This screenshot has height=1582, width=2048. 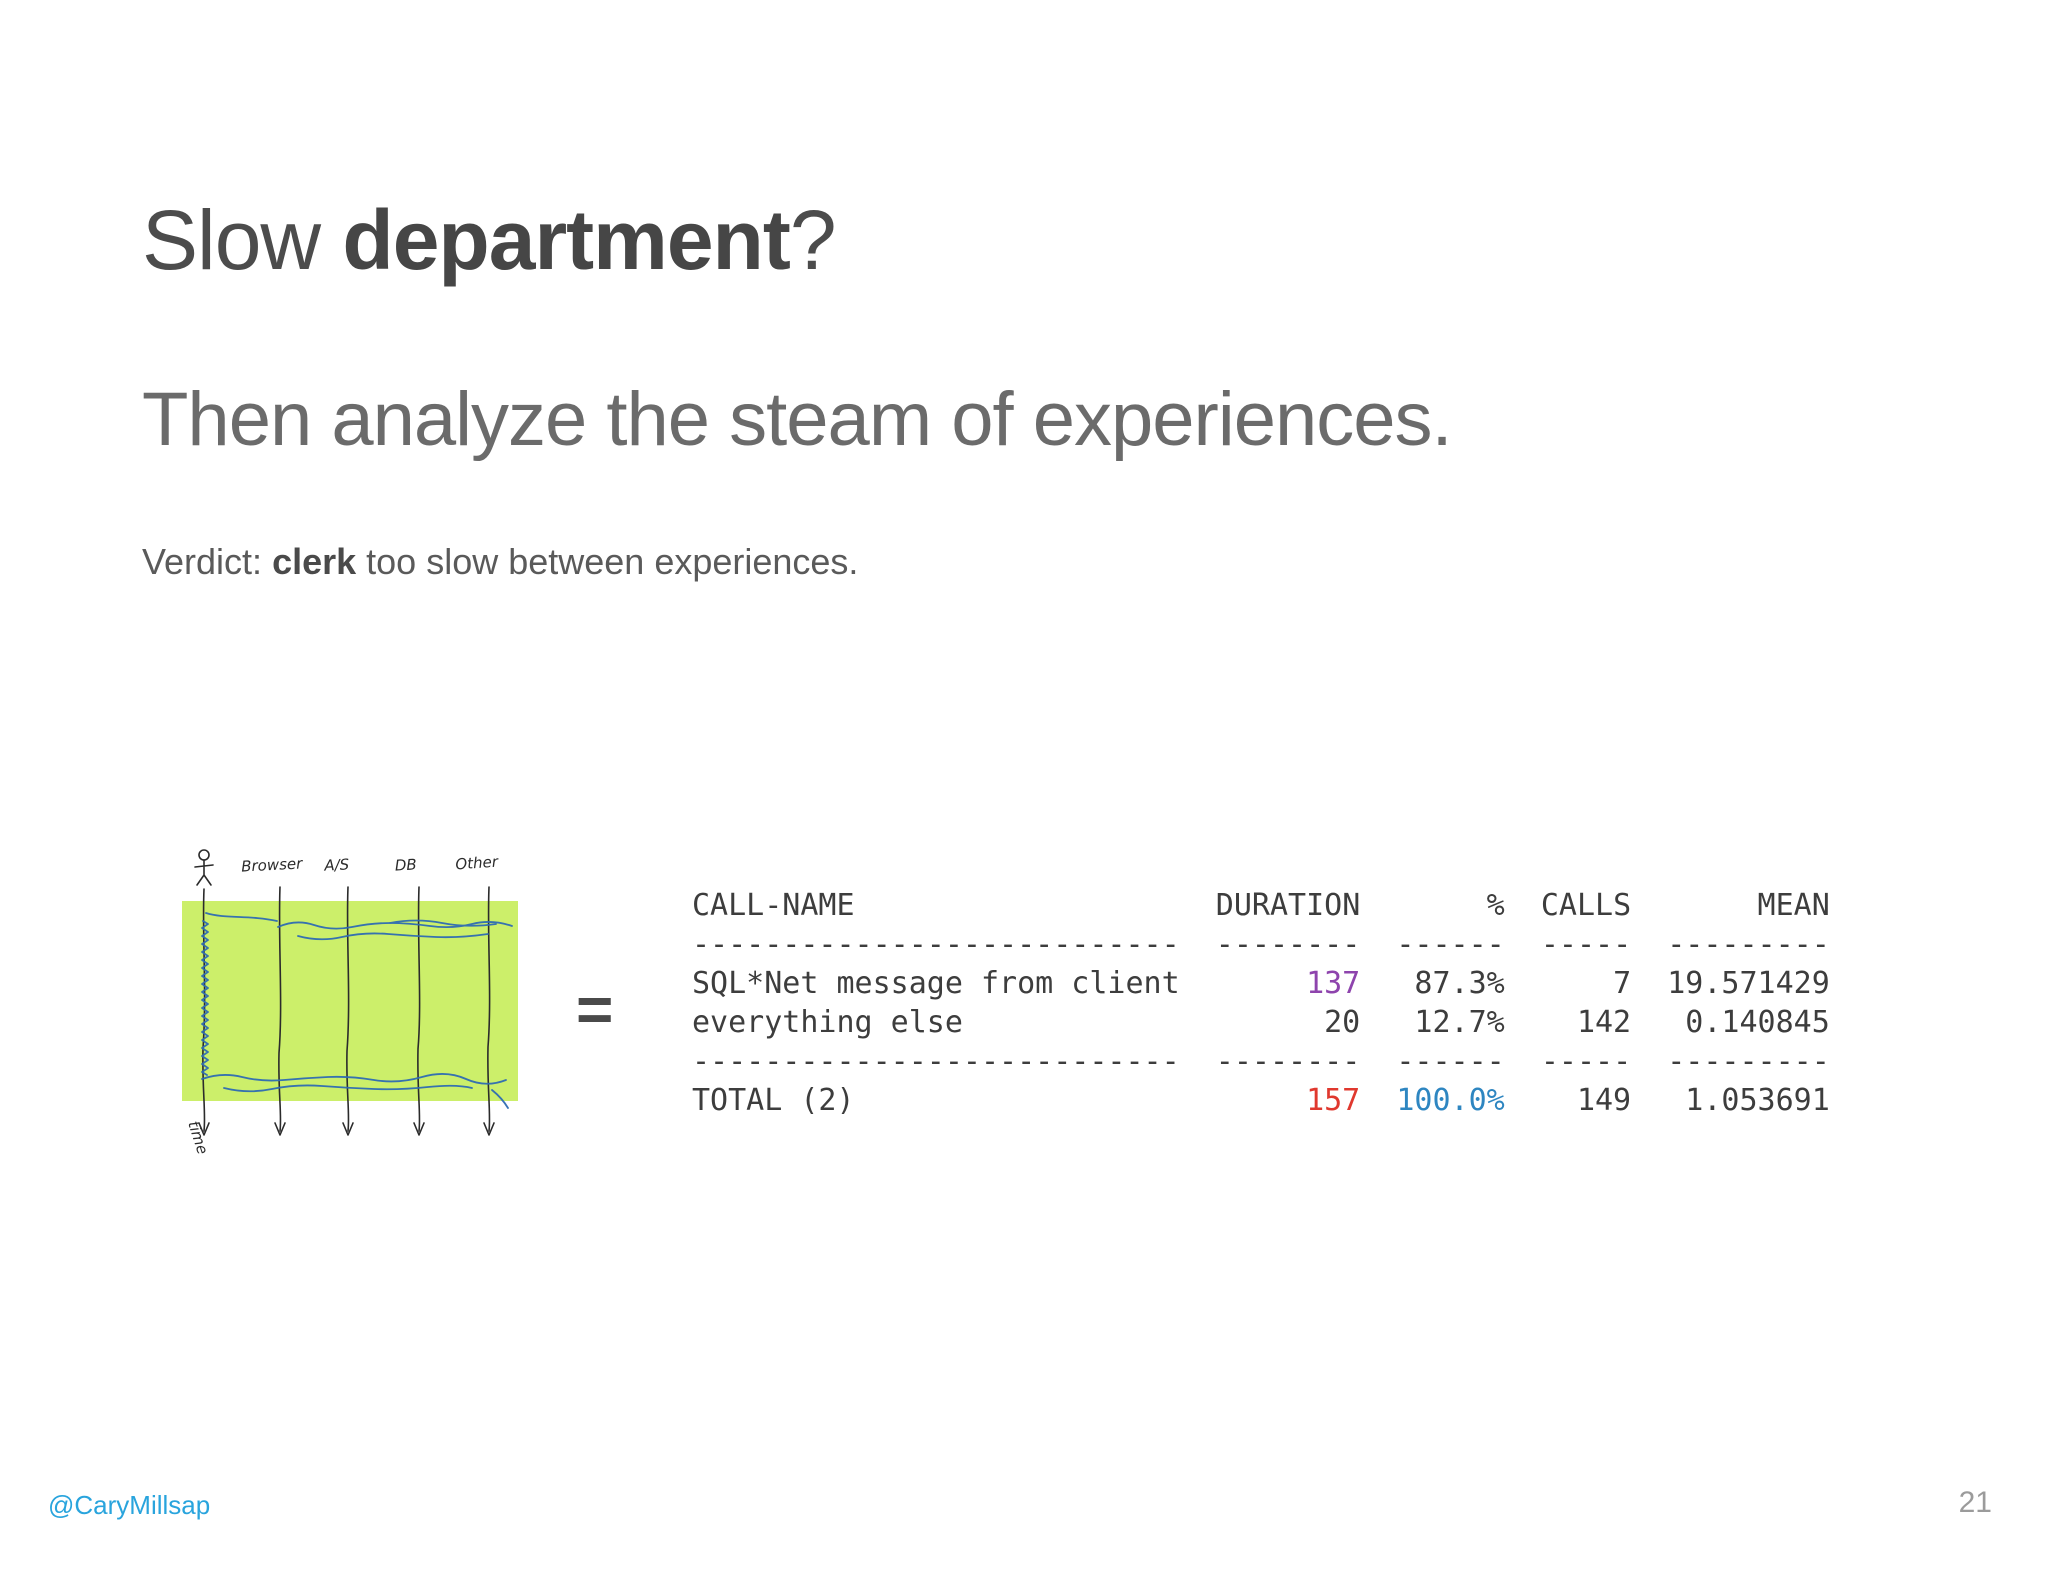 I want to click on verdict-bold-word: clerk, so click(x=314, y=561).